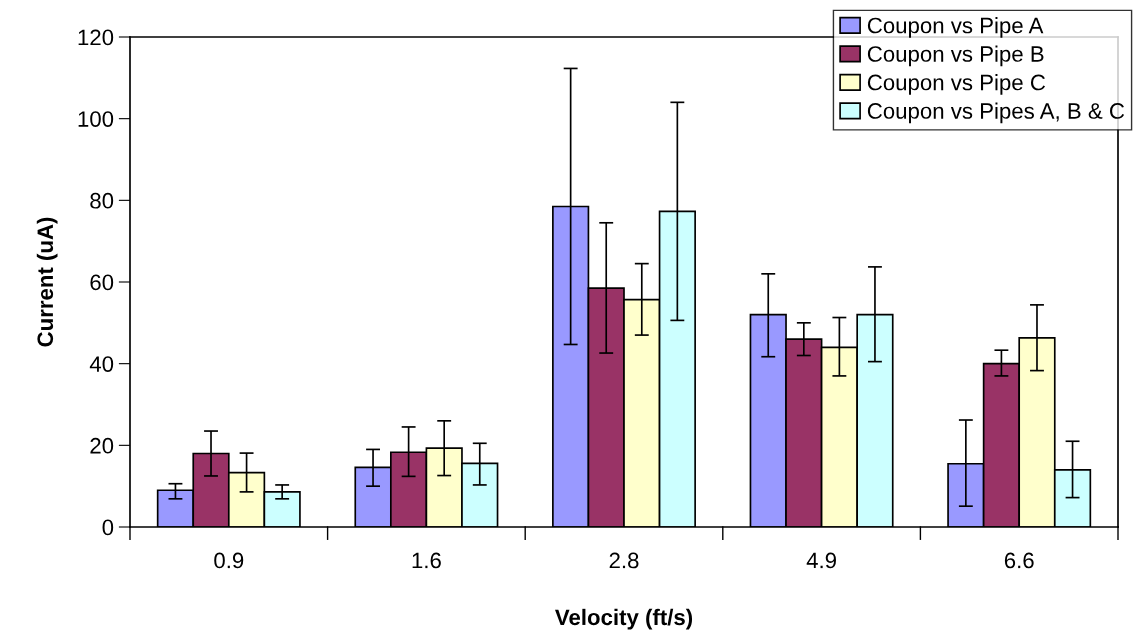  What do you see at coordinates (47, 282) in the screenshot?
I see `y-axis-title: Current (uA)` at bounding box center [47, 282].